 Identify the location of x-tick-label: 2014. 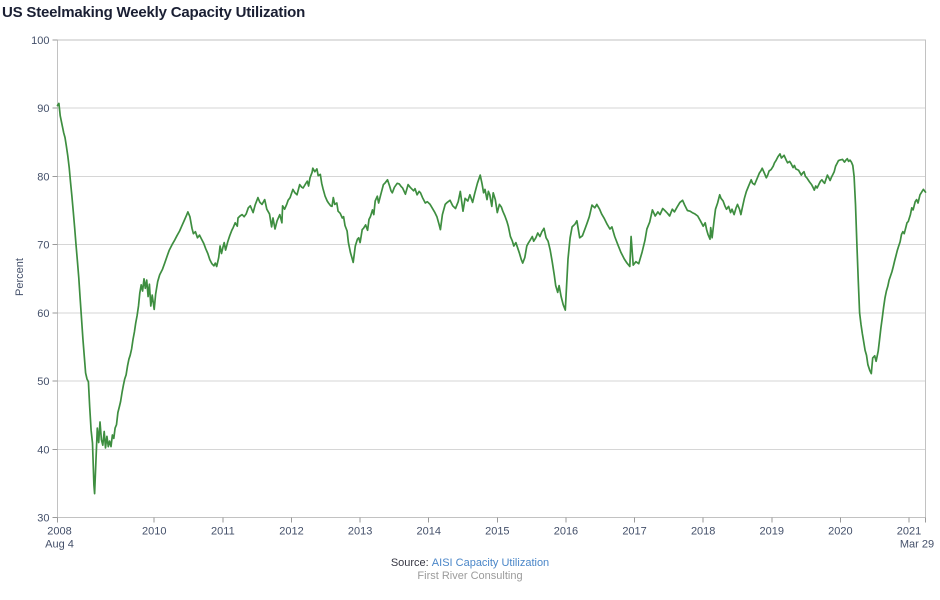
(428, 532).